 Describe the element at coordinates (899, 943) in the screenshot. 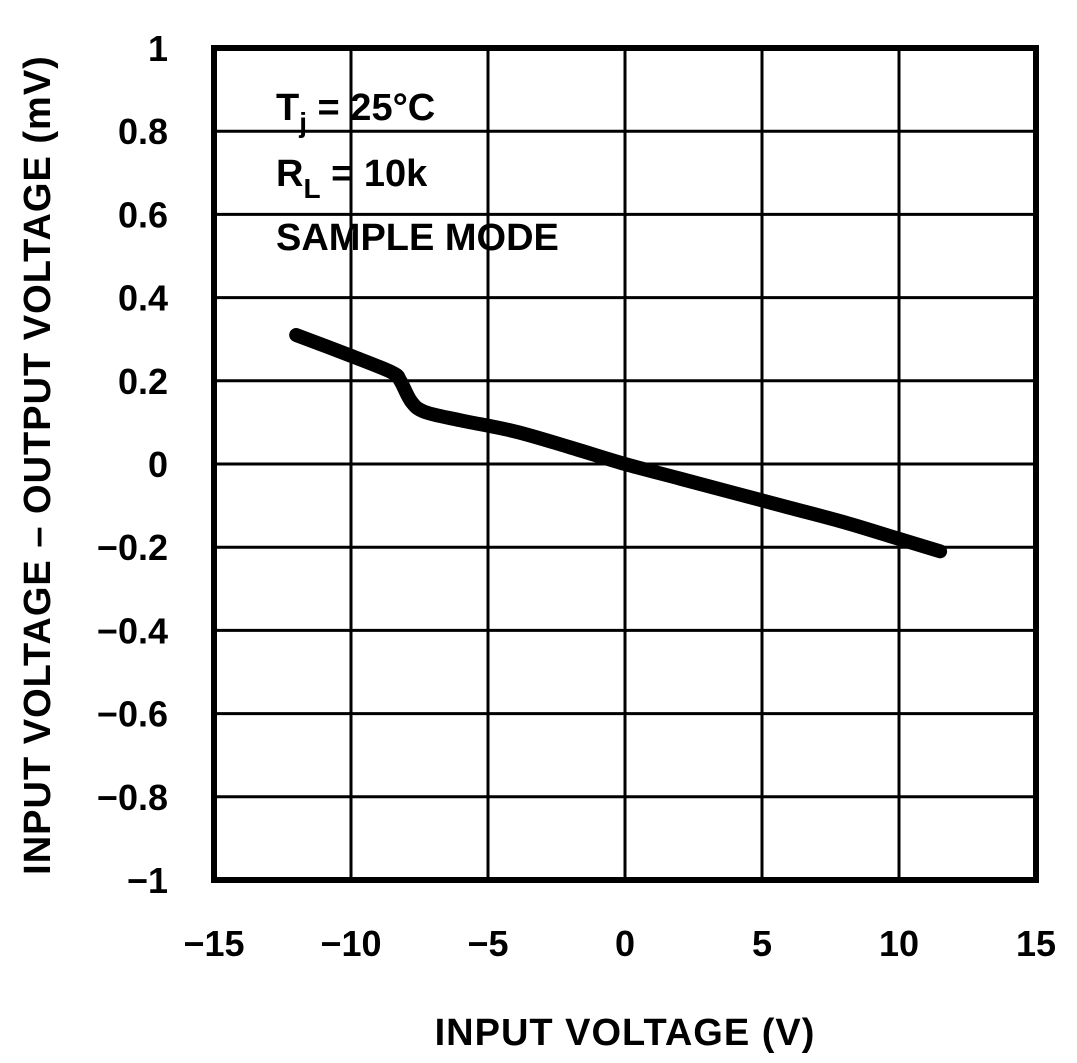

I see `x-tick-label: 10` at that location.